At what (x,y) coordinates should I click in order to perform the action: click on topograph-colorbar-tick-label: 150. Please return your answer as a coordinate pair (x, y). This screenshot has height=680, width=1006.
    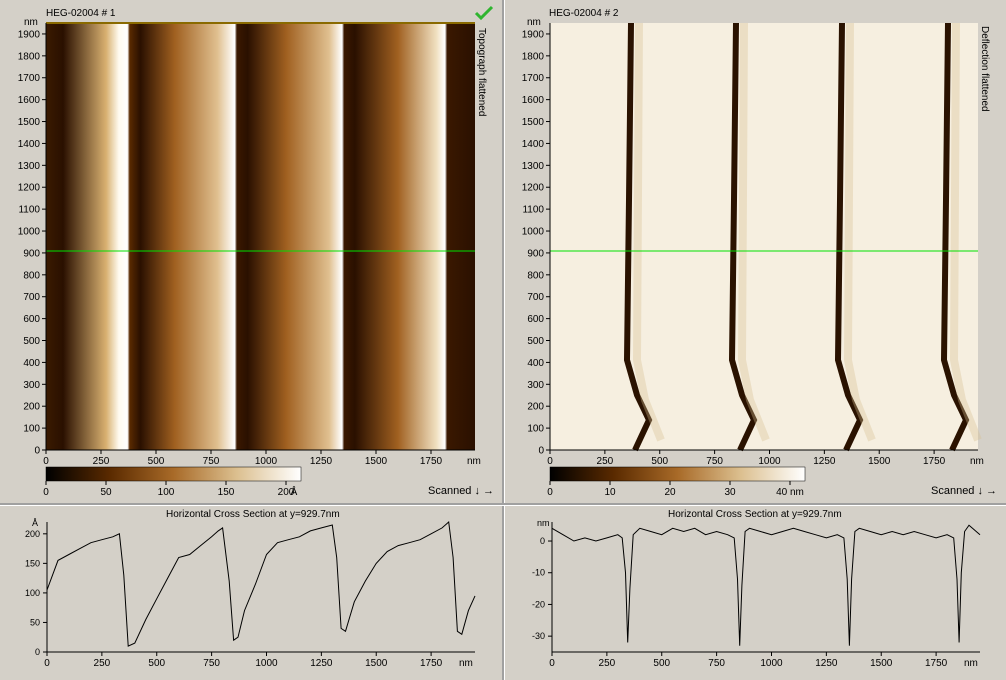
    Looking at the image, I should click on (226, 492).